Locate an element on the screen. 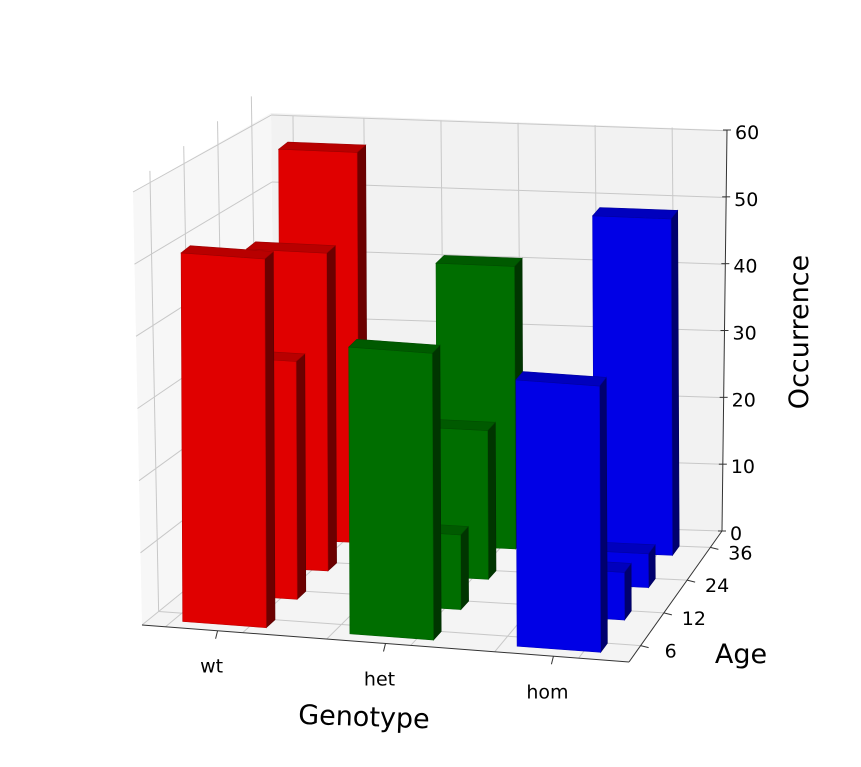 The width and height of the screenshot is (861, 767). z-tick-label: 10 is located at coordinates (743, 467).